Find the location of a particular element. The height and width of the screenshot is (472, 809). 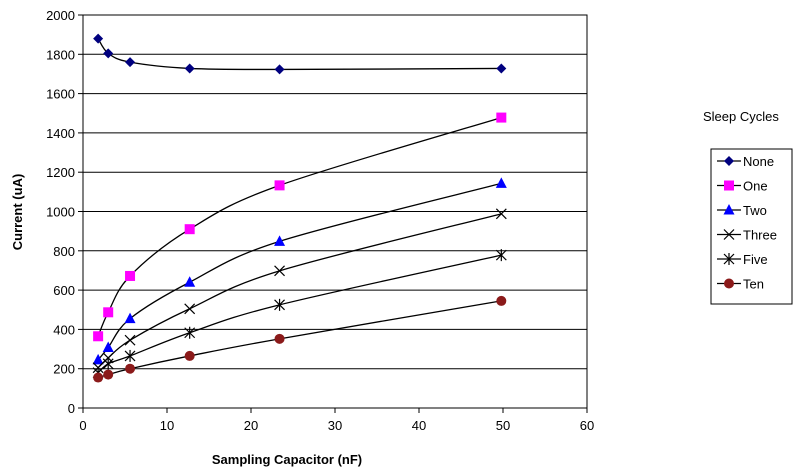

legend-item-three: Three is located at coordinates (747, 235).